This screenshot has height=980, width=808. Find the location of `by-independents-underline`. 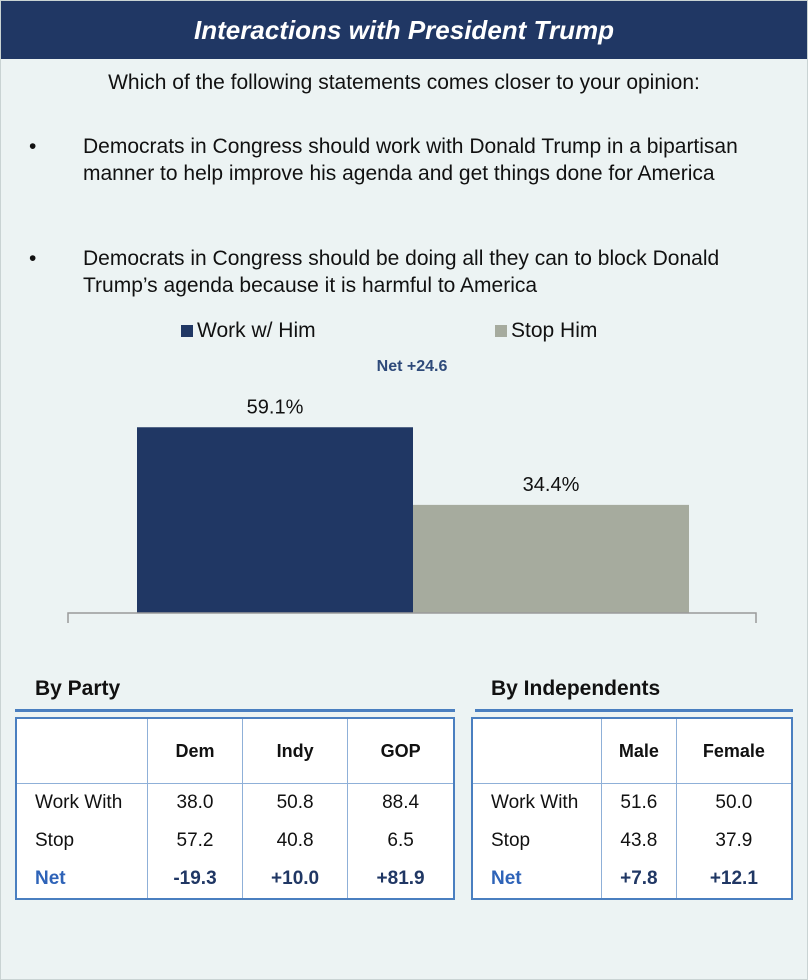

by-independents-underline is located at coordinates (634, 710).